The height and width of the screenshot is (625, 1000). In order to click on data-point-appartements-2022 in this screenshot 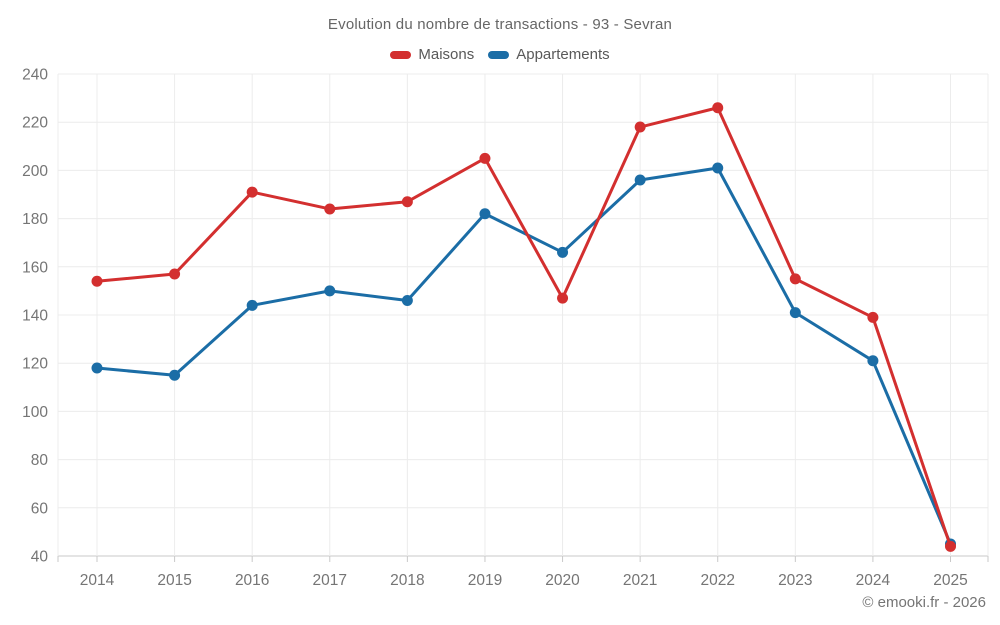, I will do `click(718, 168)`.